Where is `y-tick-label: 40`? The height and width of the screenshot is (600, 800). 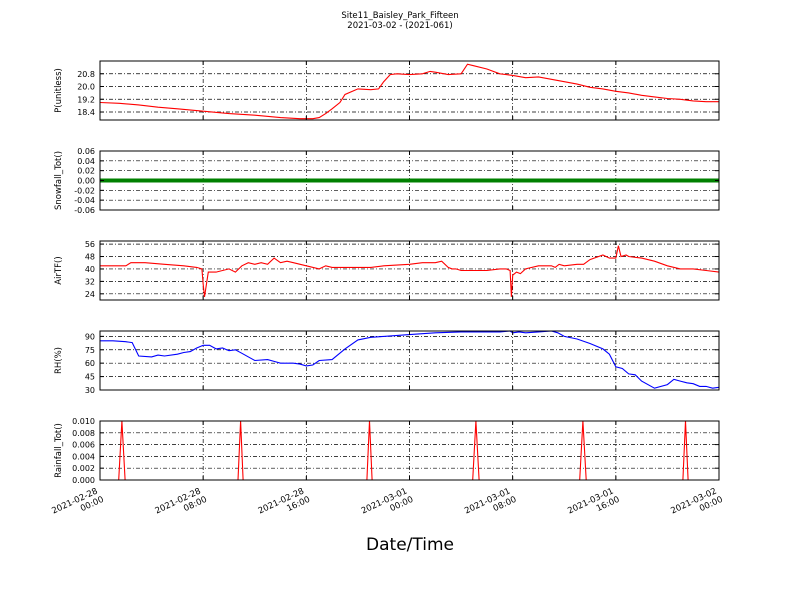 y-tick-label: 40 is located at coordinates (90, 269).